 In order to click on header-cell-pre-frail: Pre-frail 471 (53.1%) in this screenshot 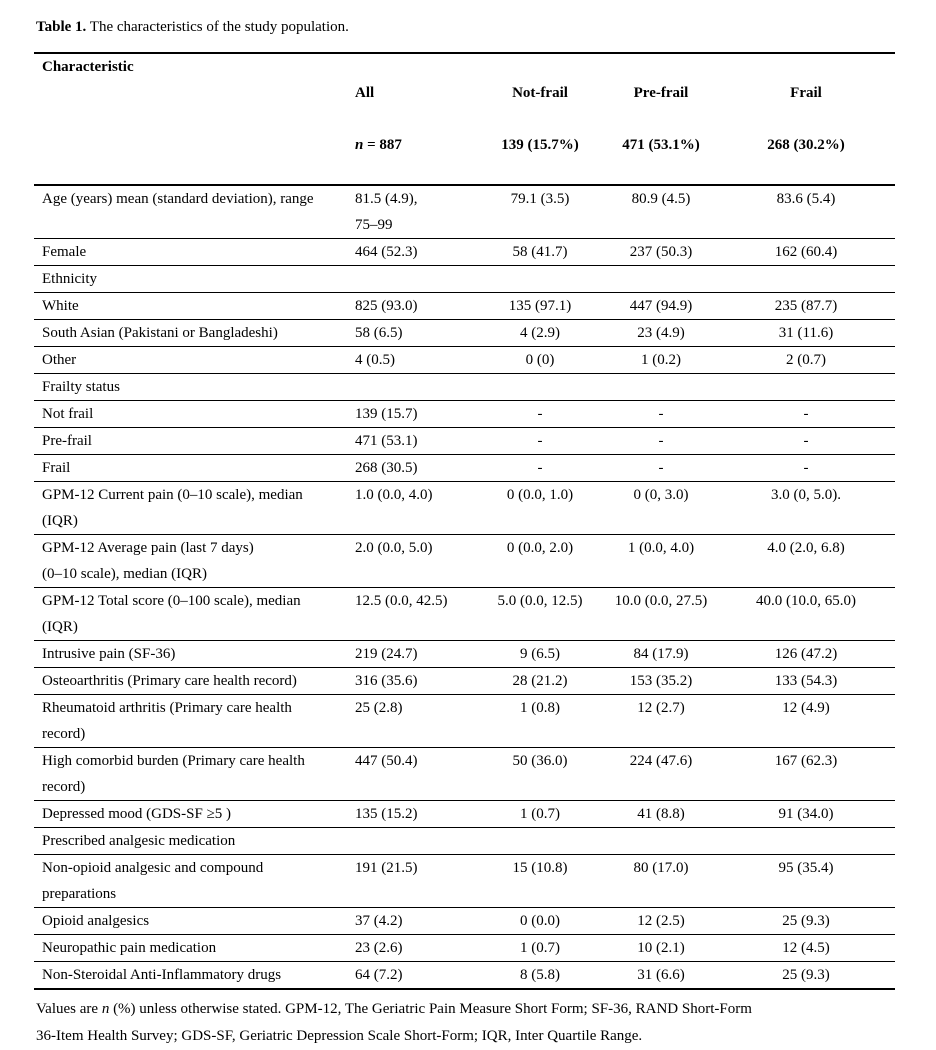, I will do `click(661, 119)`.